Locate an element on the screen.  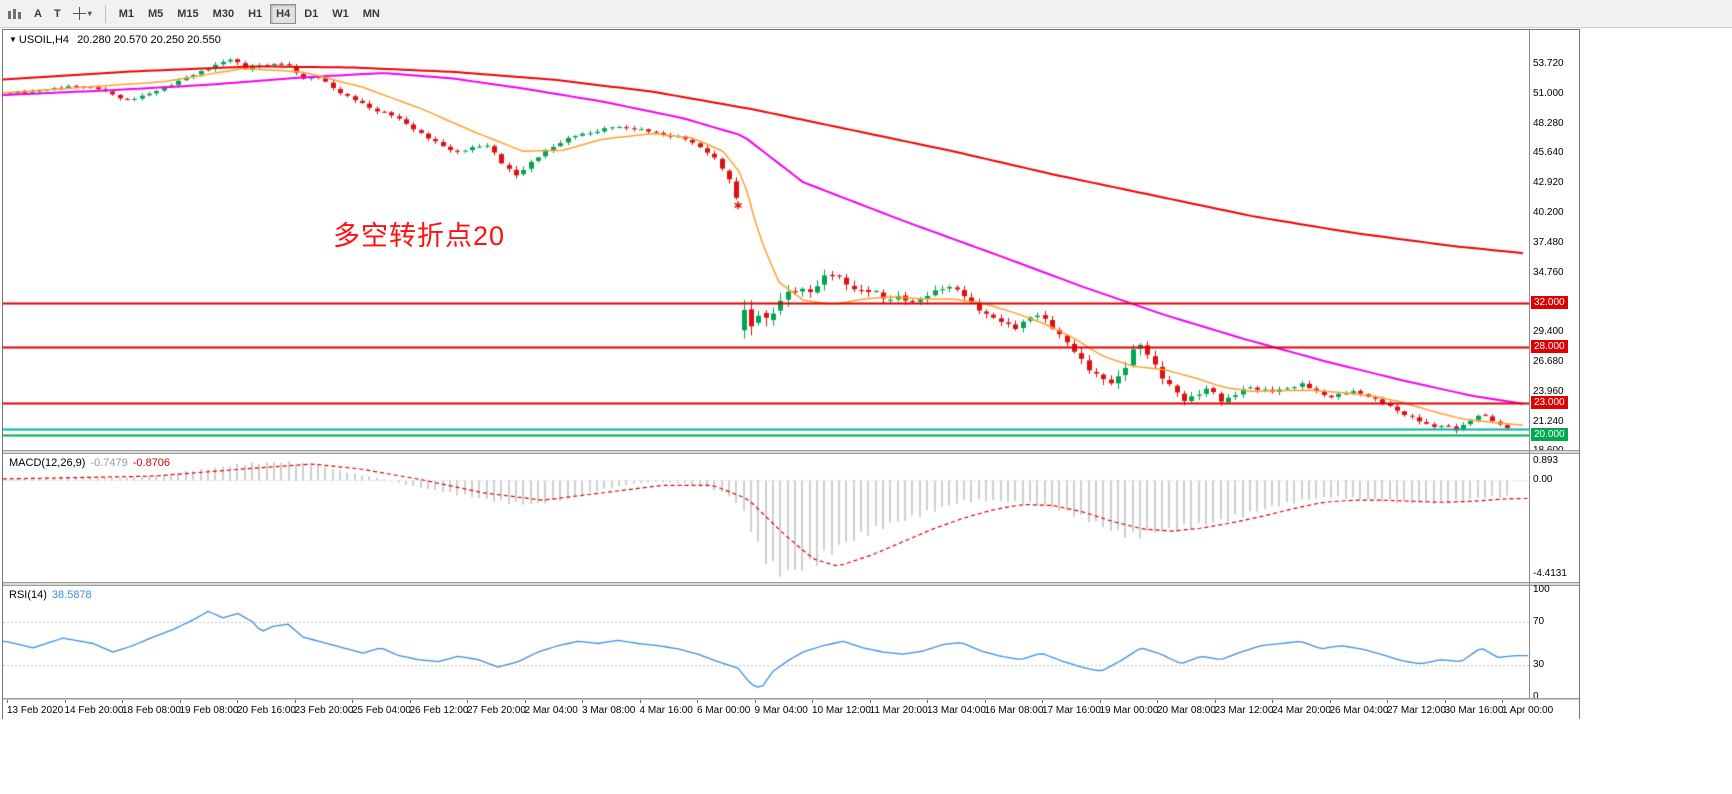
timeframe-button-m15: M15 is located at coordinates (187, 14).